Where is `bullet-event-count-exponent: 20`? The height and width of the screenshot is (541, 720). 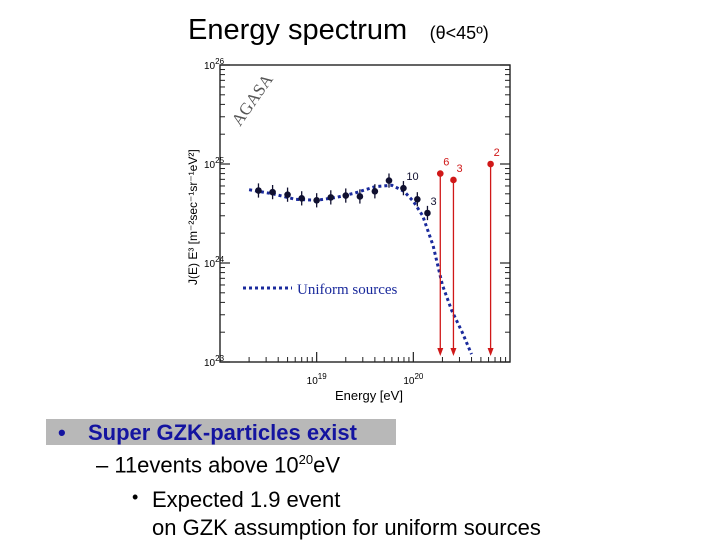
bullet-event-count-exponent: 20 is located at coordinates (306, 459).